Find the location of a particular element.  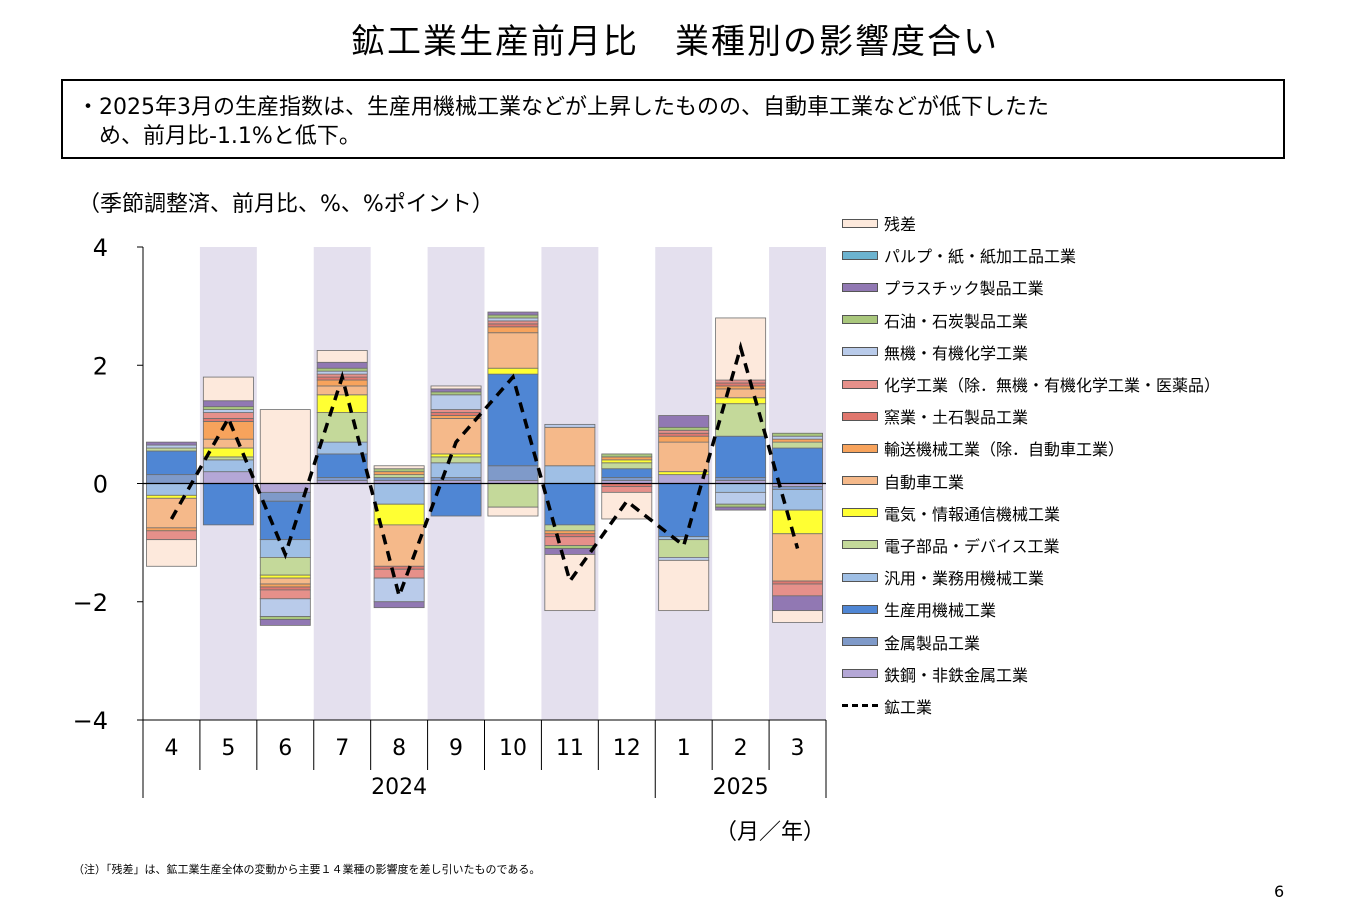

legend-item: 電気・情報通信機械工業 is located at coordinates (1062, 513).